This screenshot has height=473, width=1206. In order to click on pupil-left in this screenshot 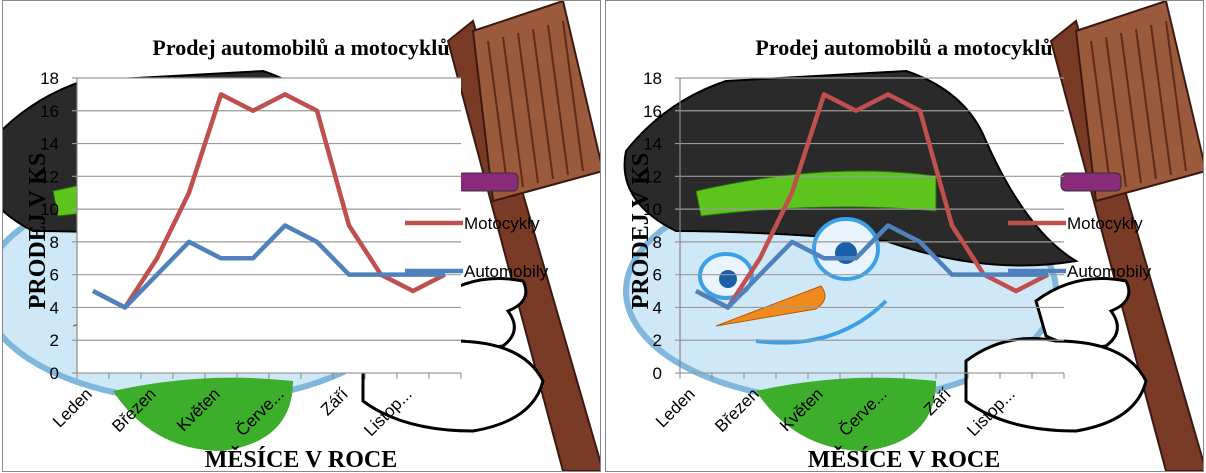, I will do `click(728, 279)`.